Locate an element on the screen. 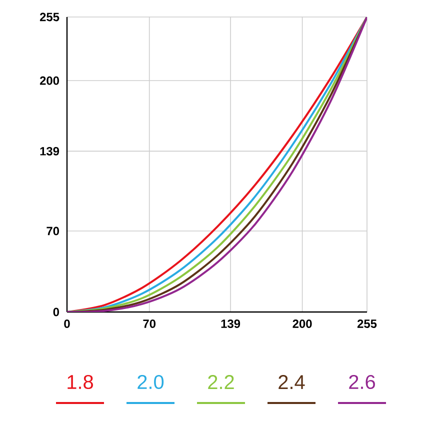 Image resolution: width=434 pixels, height=425 pixels. x-tick-label: 255 is located at coordinates (367, 324).